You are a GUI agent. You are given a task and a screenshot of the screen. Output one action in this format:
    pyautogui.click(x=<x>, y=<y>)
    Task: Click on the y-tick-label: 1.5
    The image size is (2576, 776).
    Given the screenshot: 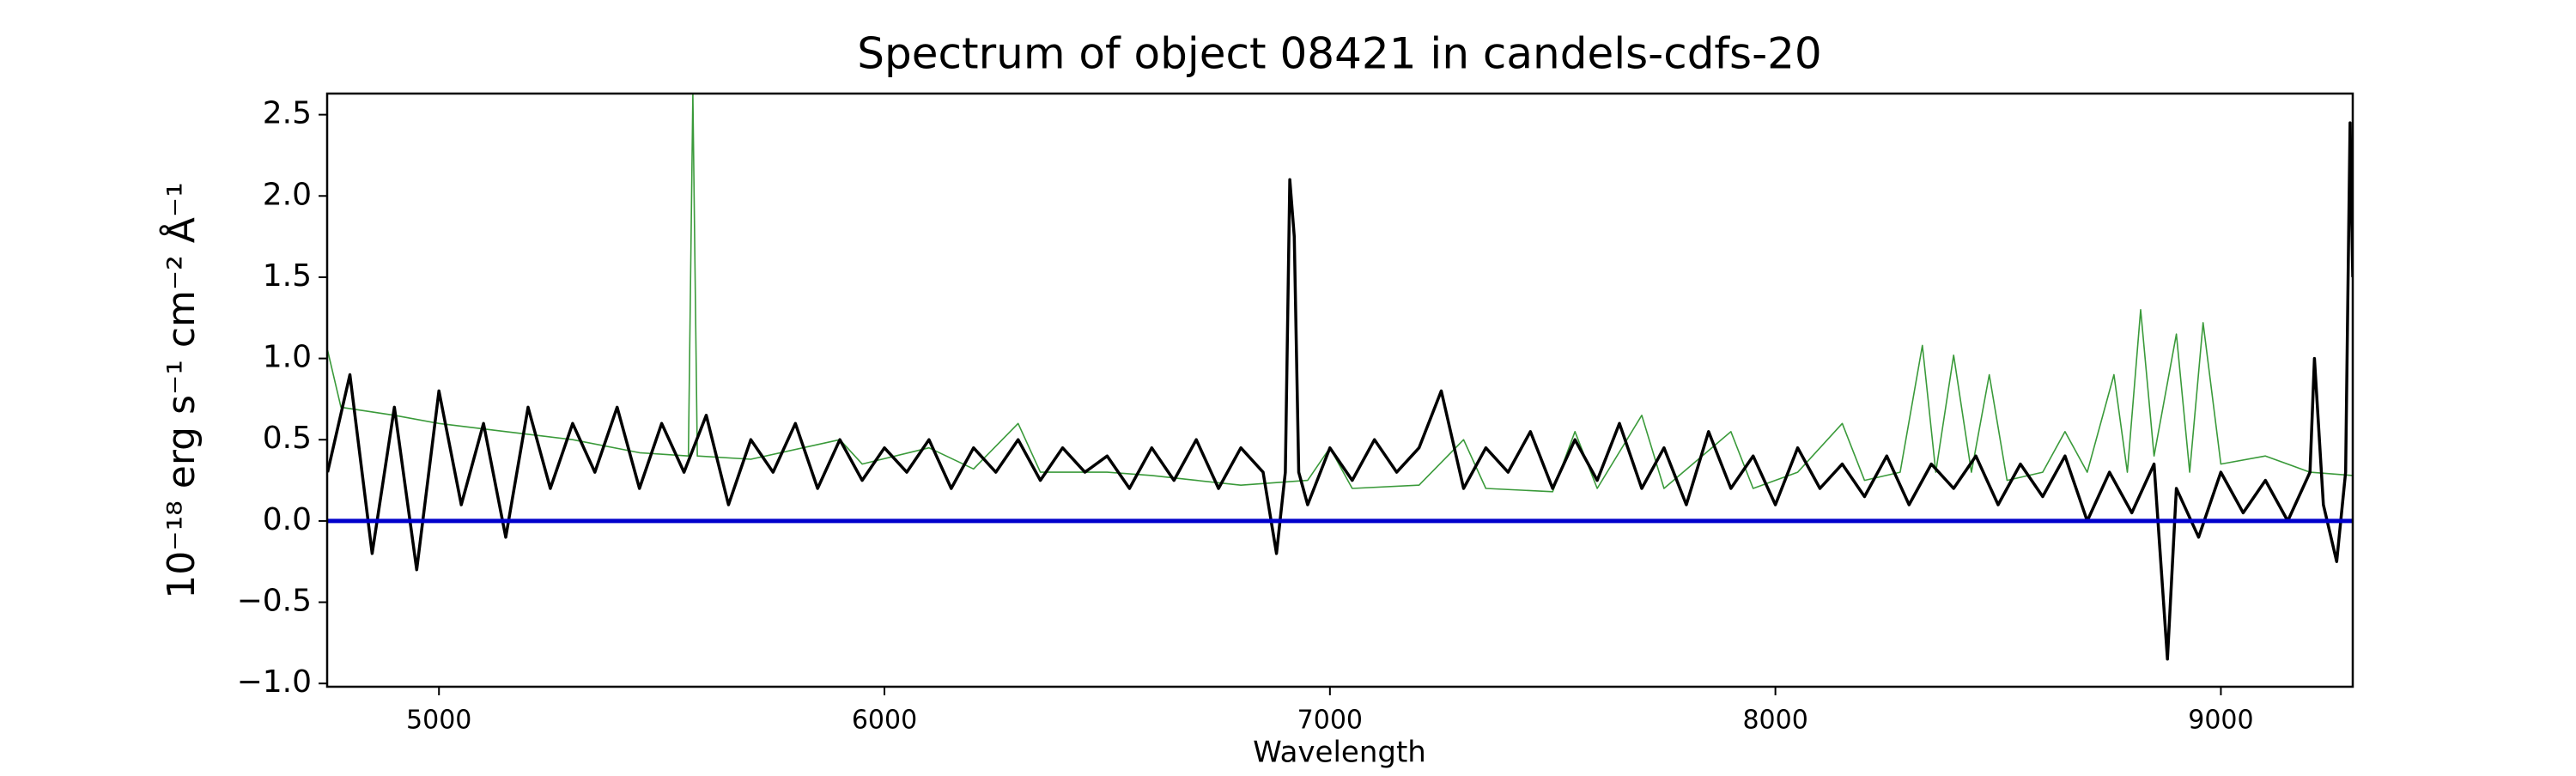 What is the action you would take?
    pyautogui.click(x=287, y=276)
    